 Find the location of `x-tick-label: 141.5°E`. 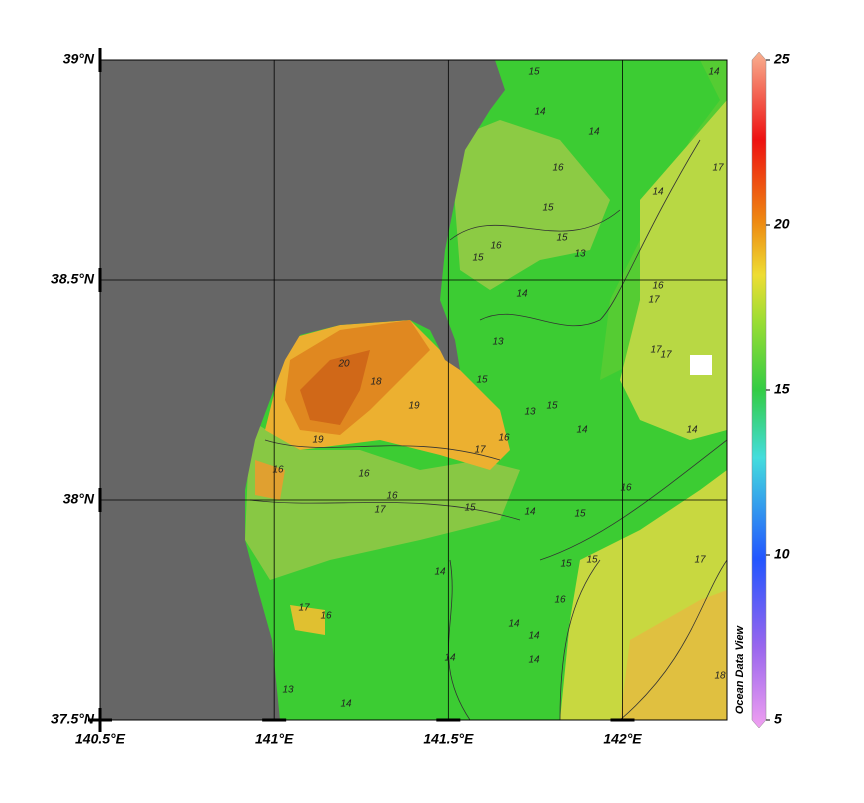

x-tick-label: 141.5°E is located at coordinates (448, 739).